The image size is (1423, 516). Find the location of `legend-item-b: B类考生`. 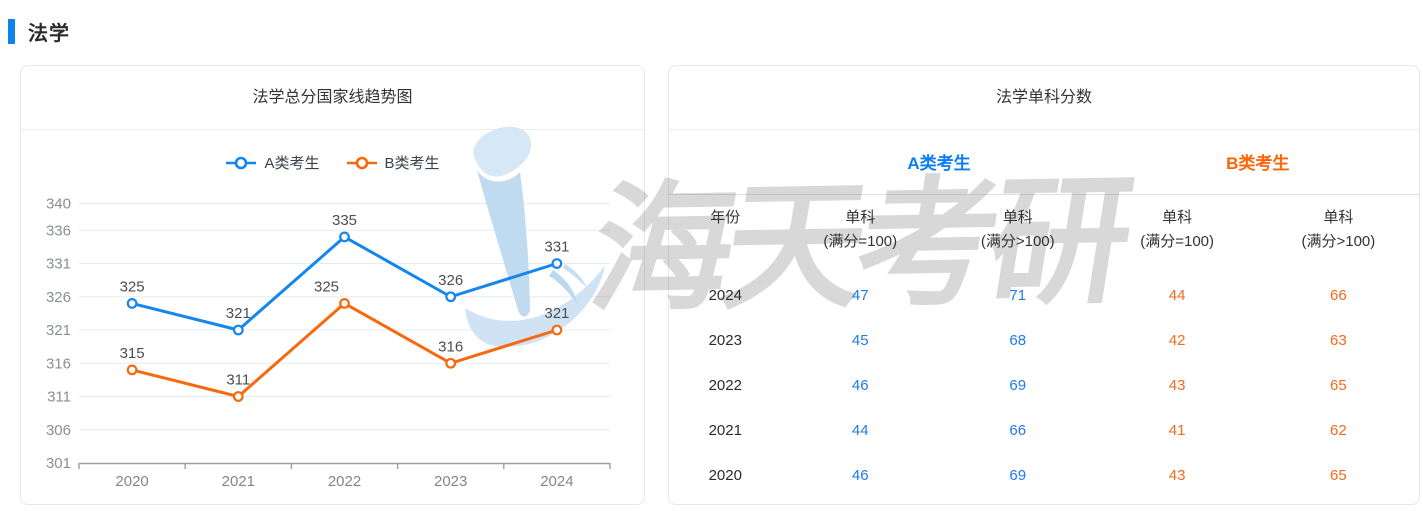

legend-item-b: B类考生 is located at coordinates (393, 162).